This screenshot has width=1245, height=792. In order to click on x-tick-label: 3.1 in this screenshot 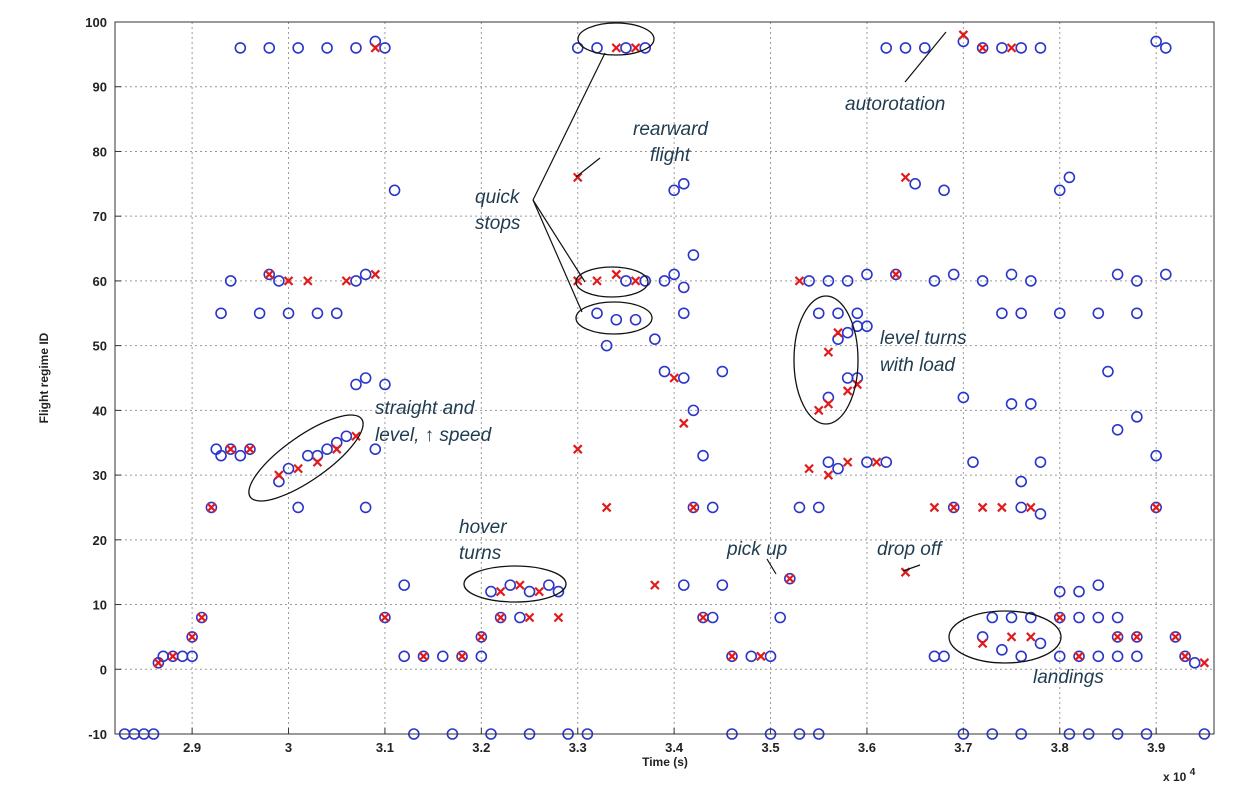, I will do `click(385, 747)`.